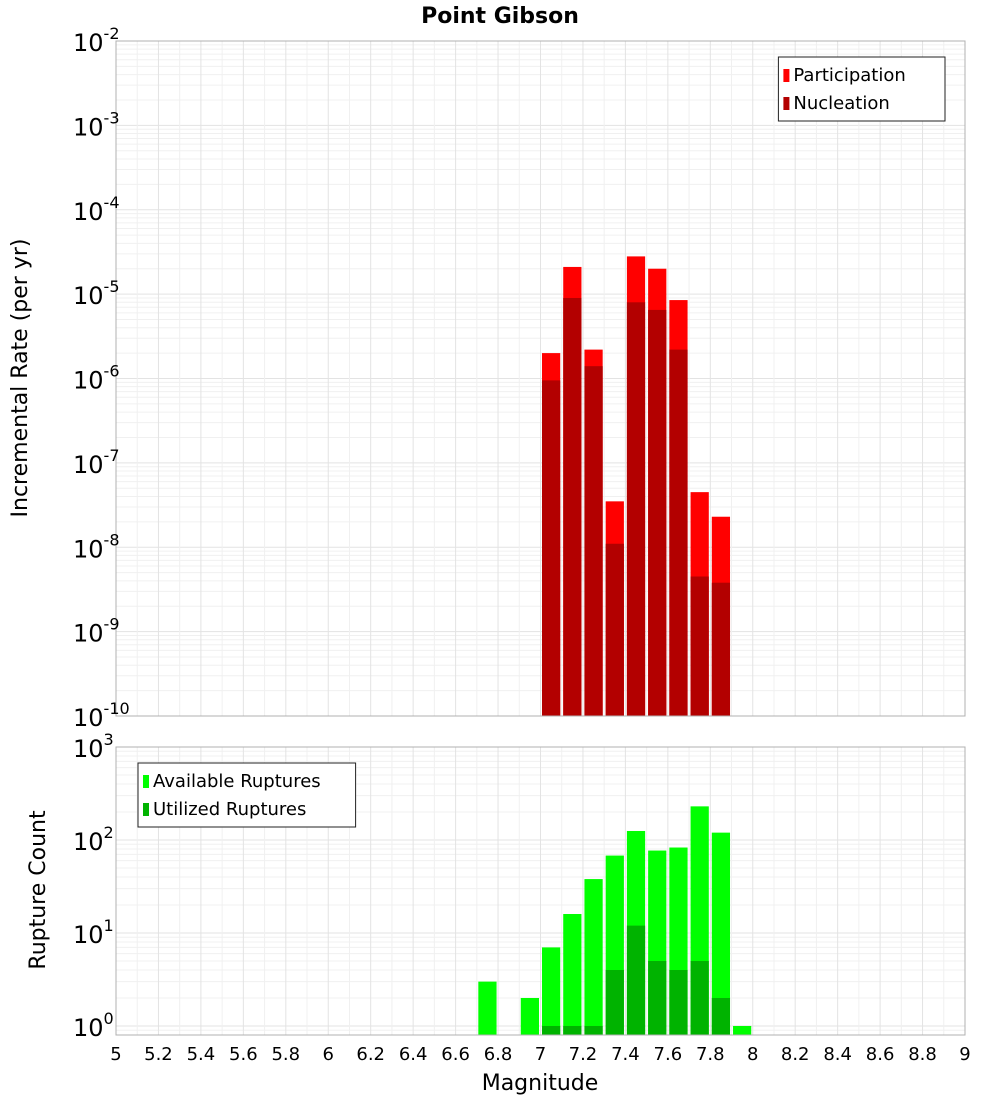 This screenshot has height=1100, width=1000. What do you see at coordinates (625, 1054) in the screenshot?
I see `x-tick-label: 7.4` at bounding box center [625, 1054].